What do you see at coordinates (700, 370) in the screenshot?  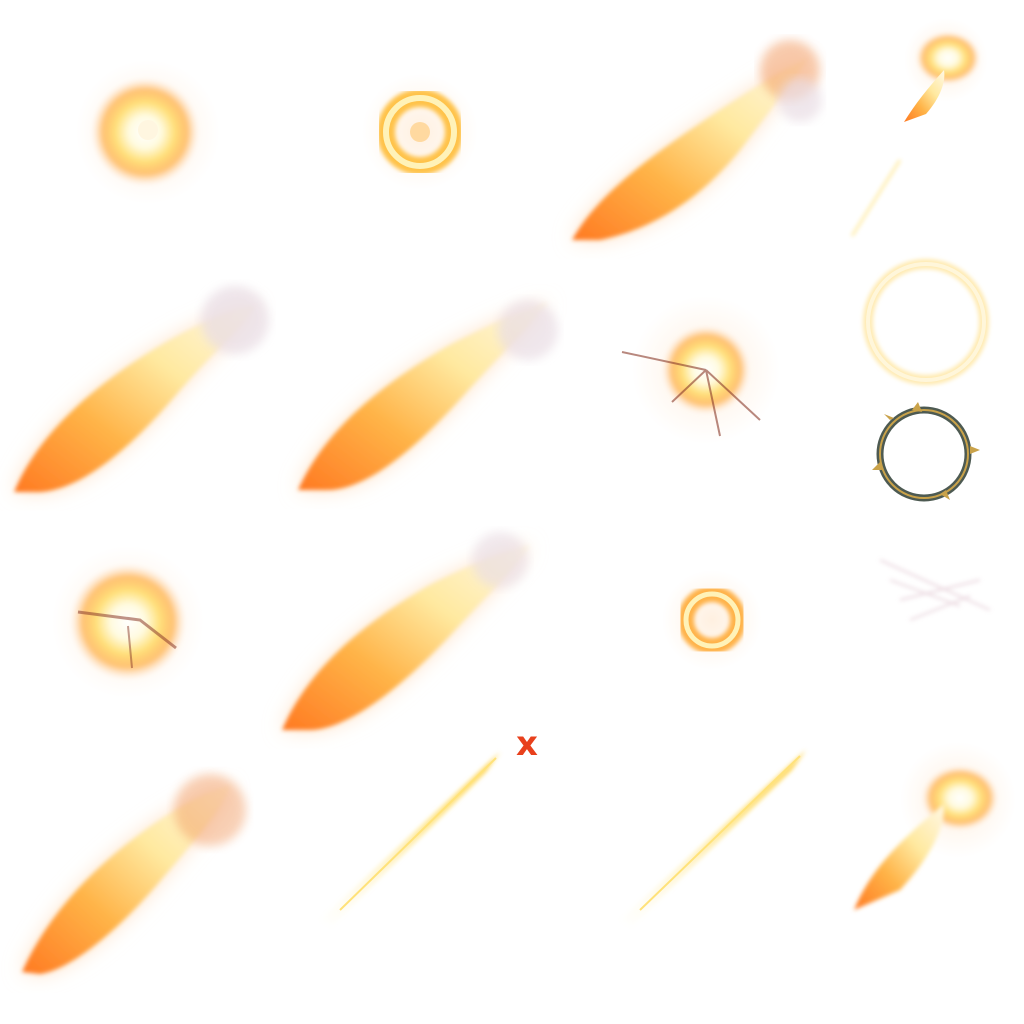 I see `explosion-debris-sprite` at bounding box center [700, 370].